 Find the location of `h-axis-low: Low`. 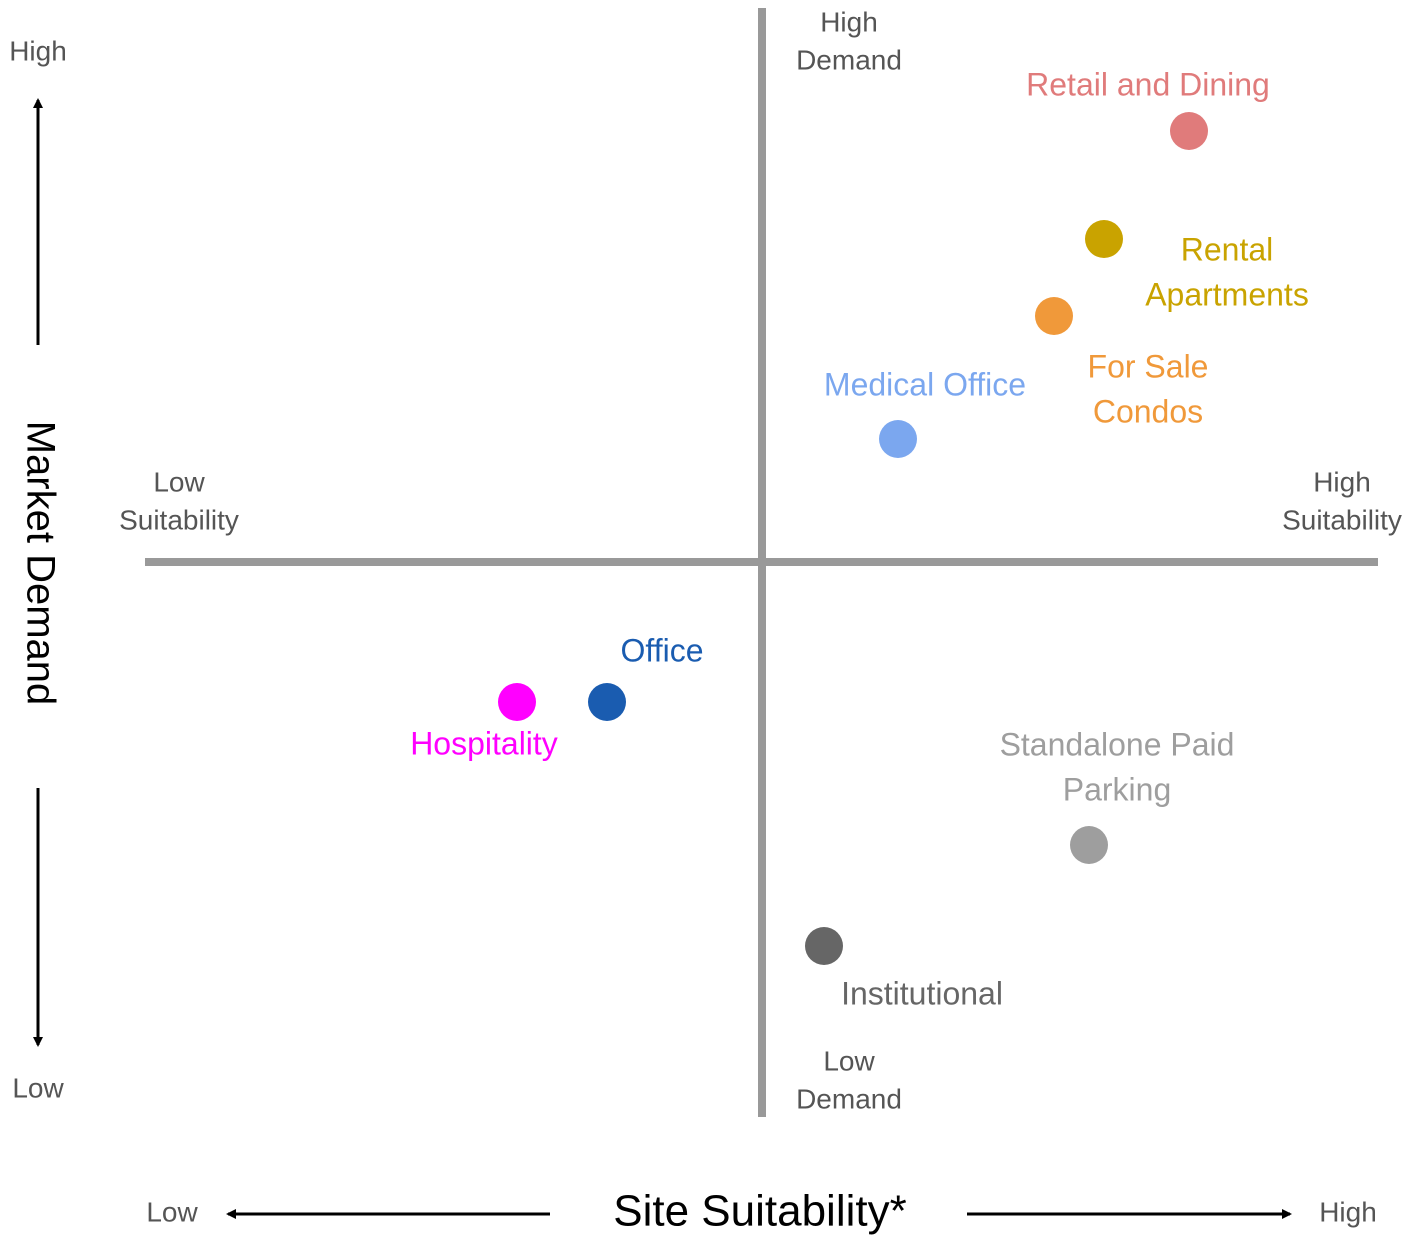

h-axis-low: Low is located at coordinates (172, 1211).